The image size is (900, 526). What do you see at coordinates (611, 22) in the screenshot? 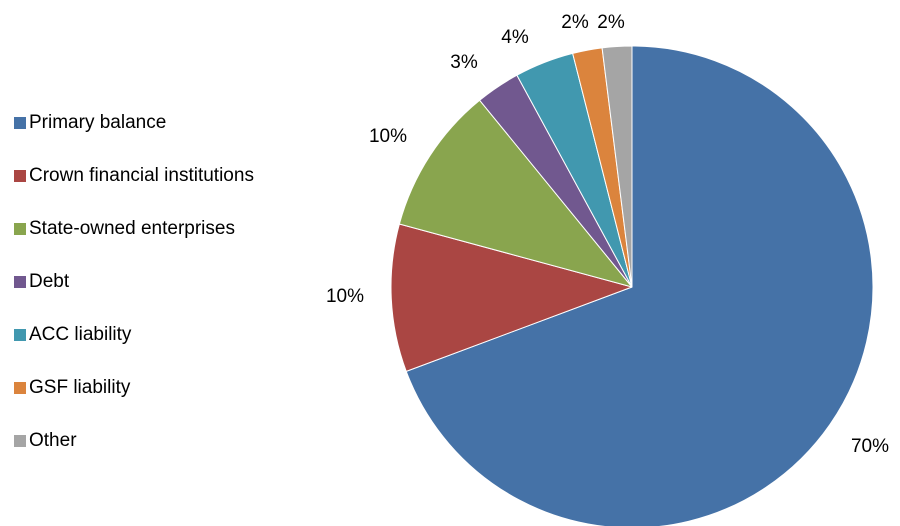
I see `data-label-other: 2%` at bounding box center [611, 22].